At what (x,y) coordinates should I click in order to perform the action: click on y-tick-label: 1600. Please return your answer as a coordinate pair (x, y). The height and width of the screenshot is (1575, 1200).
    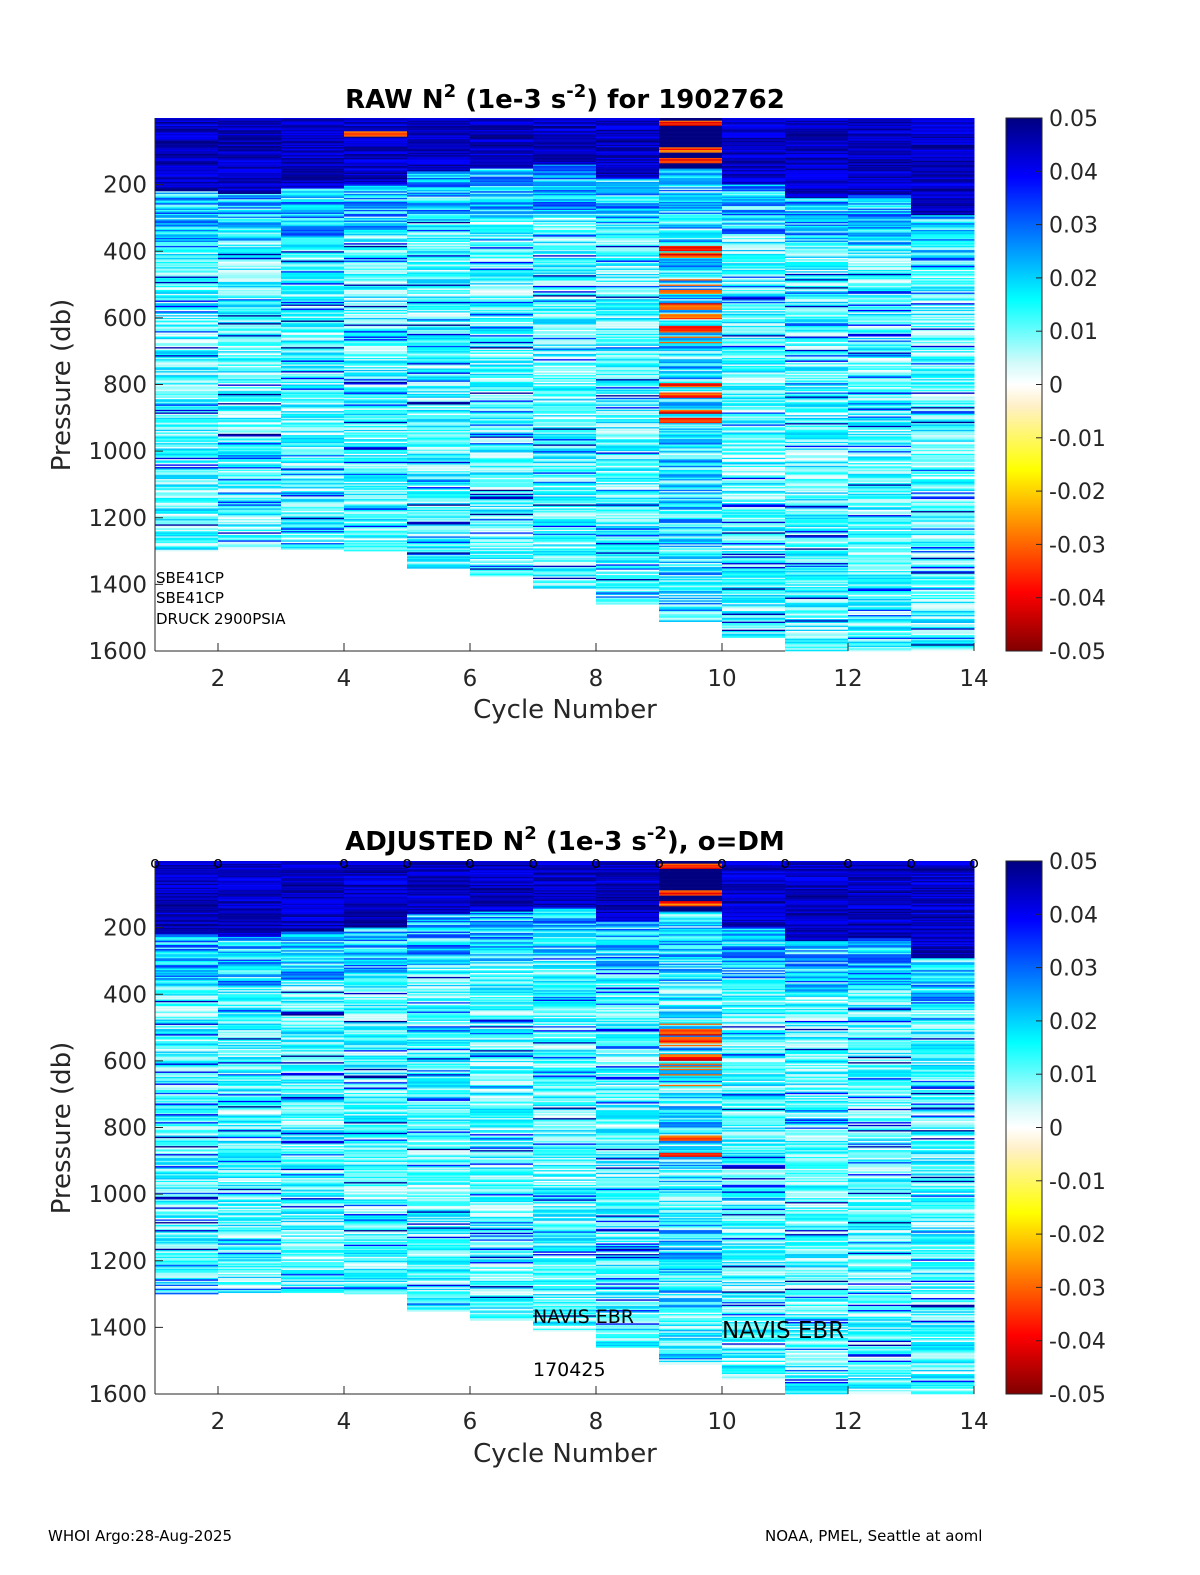
    Looking at the image, I should click on (117, 652).